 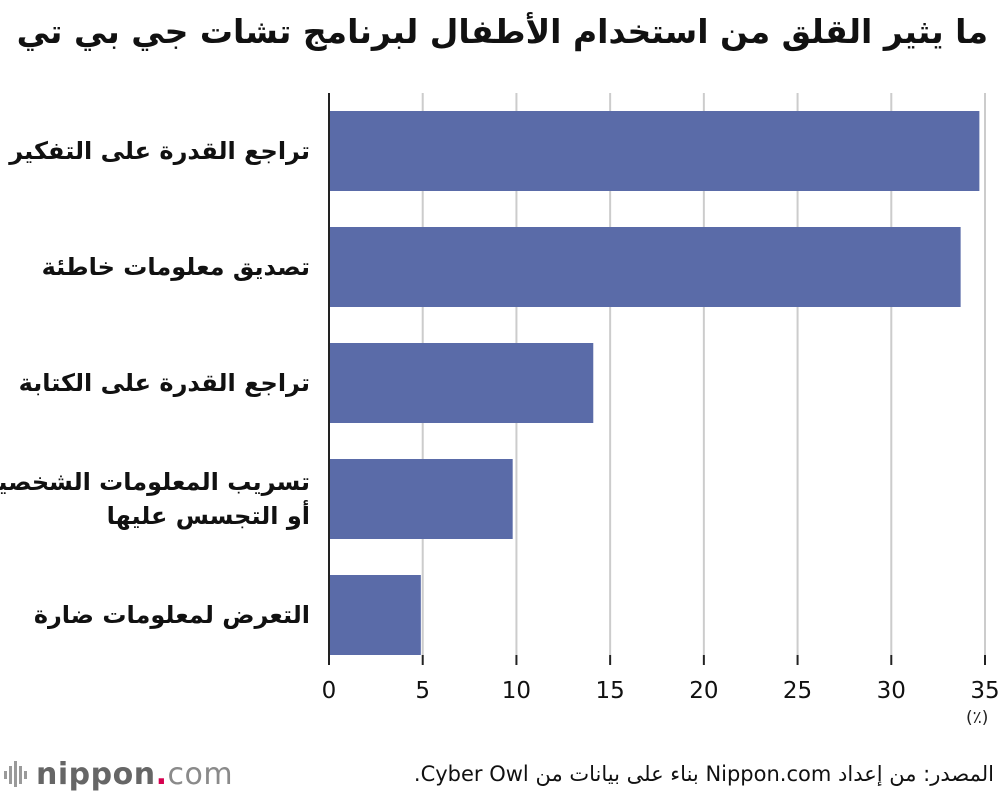 What do you see at coordinates (200, 774) in the screenshot?
I see `logo-suffix: com` at bounding box center [200, 774].